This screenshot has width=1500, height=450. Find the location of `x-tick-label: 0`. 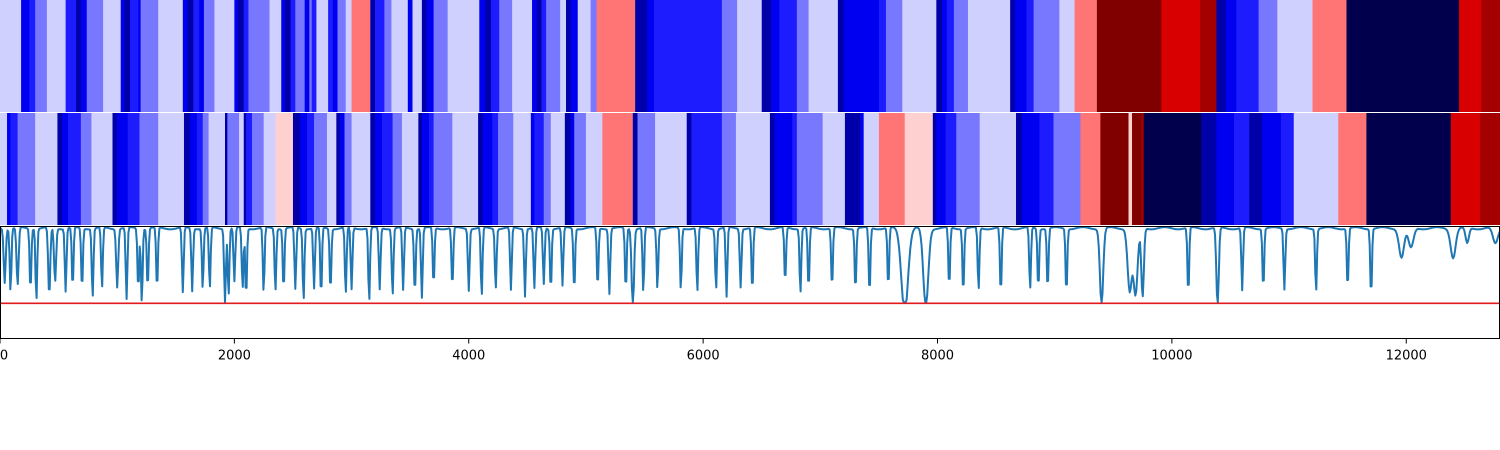

x-tick-label: 0 is located at coordinates (4, 356).